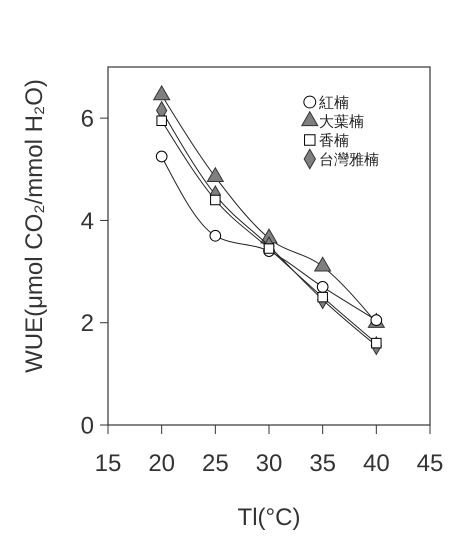 The width and height of the screenshot is (460, 545). What do you see at coordinates (87, 221) in the screenshot?
I see `y-tick-label: 4` at bounding box center [87, 221].